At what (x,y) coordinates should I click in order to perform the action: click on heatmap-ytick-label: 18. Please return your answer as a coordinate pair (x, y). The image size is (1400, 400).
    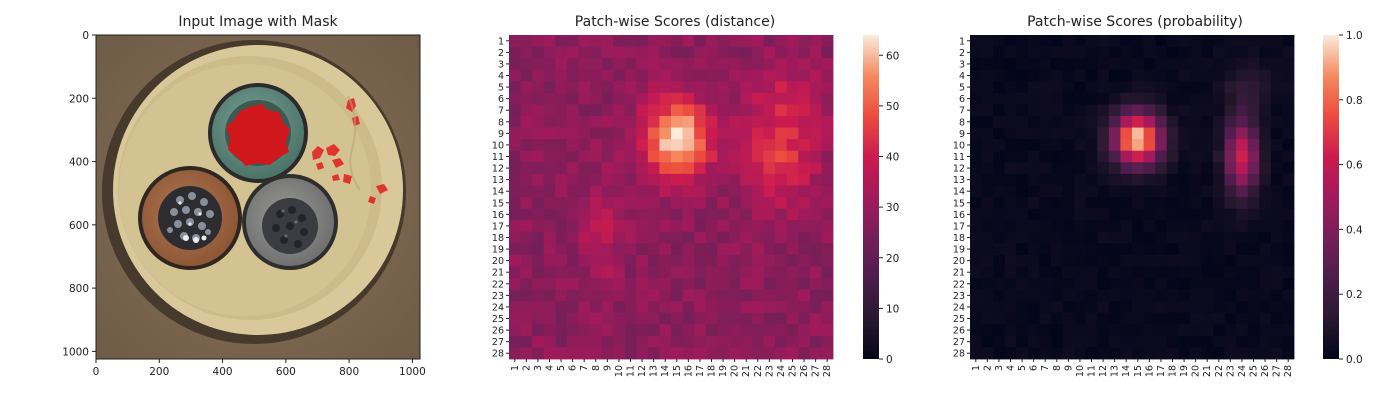
    Looking at the image, I should click on (959, 238).